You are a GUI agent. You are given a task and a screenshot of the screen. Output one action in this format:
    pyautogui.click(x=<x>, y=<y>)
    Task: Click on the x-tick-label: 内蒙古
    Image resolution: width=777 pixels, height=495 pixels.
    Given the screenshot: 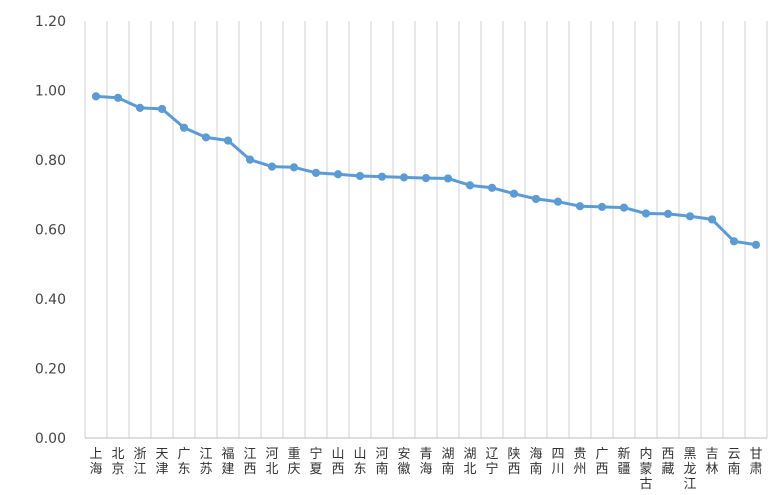 What is the action you would take?
    pyautogui.click(x=645, y=469)
    